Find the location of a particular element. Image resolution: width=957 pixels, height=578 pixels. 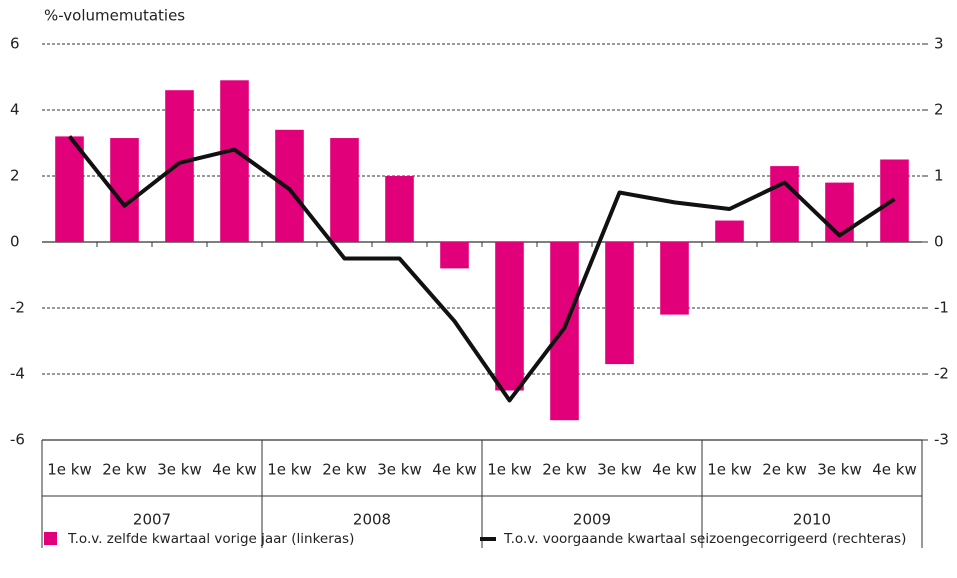

y2-tick-label: 2 is located at coordinates (939, 110).